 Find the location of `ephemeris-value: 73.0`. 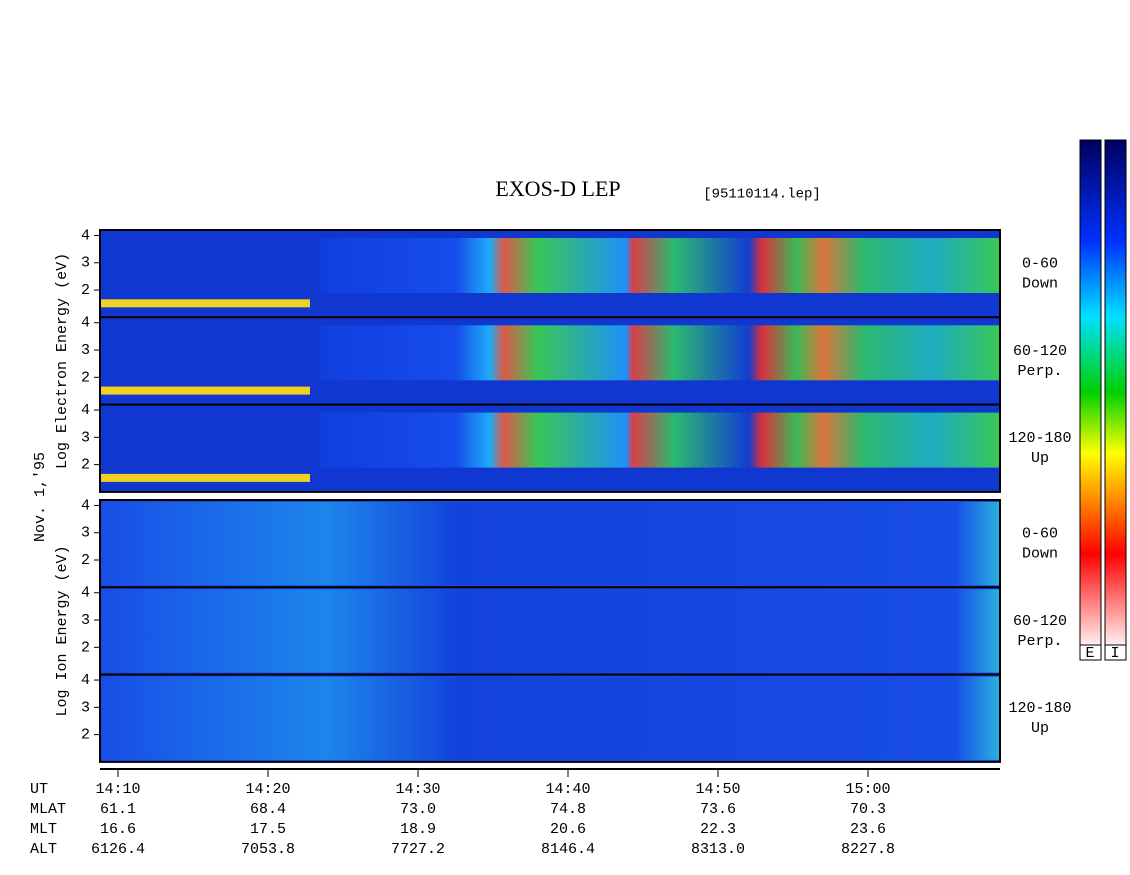

ephemeris-value: 73.0 is located at coordinates (418, 809).